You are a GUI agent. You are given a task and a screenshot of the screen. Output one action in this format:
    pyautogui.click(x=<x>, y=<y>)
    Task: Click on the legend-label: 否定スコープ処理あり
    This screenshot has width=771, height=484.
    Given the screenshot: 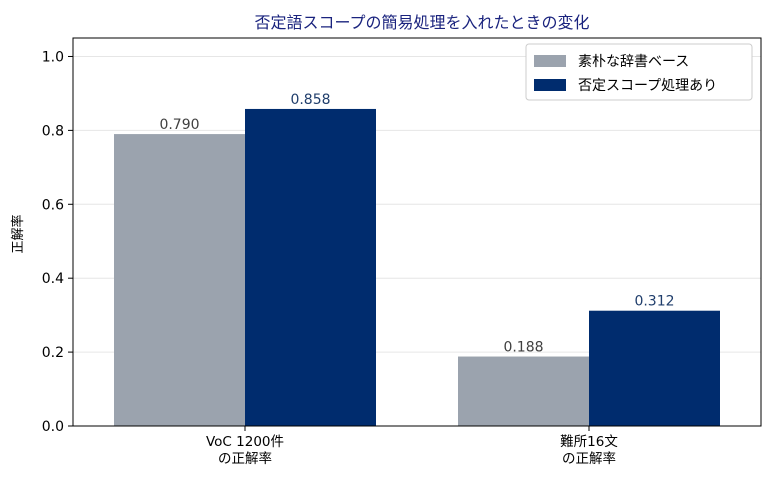 What is the action you would take?
    pyautogui.click(x=647, y=86)
    